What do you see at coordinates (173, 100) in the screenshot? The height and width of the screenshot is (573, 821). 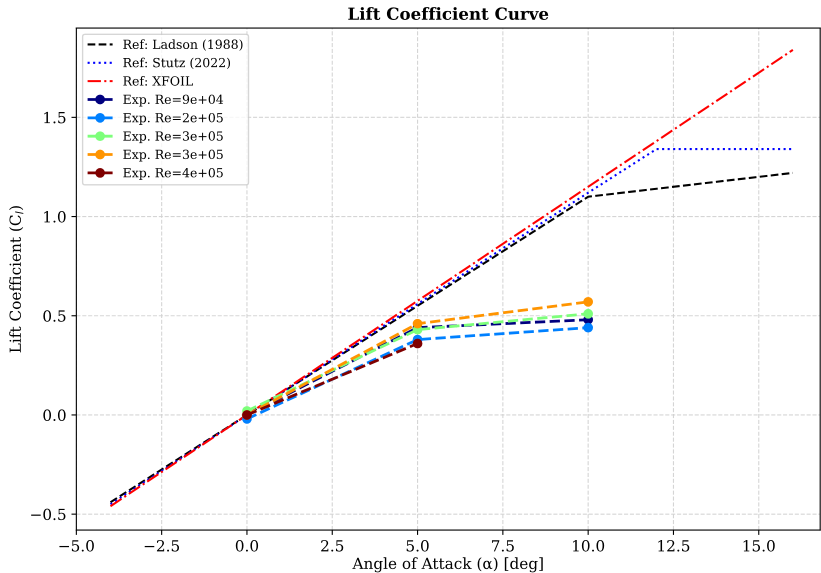 I see `legend-label: Exp. Re=9e+04` at bounding box center [173, 100].